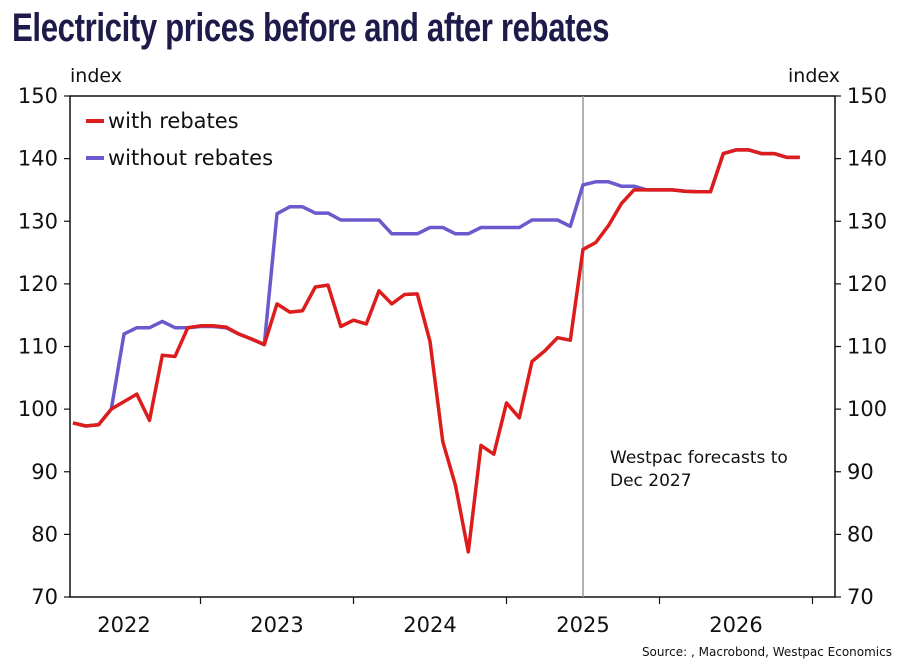 The image size is (911, 670). I want to click on y-tick-label-left: 70, so click(44, 597).